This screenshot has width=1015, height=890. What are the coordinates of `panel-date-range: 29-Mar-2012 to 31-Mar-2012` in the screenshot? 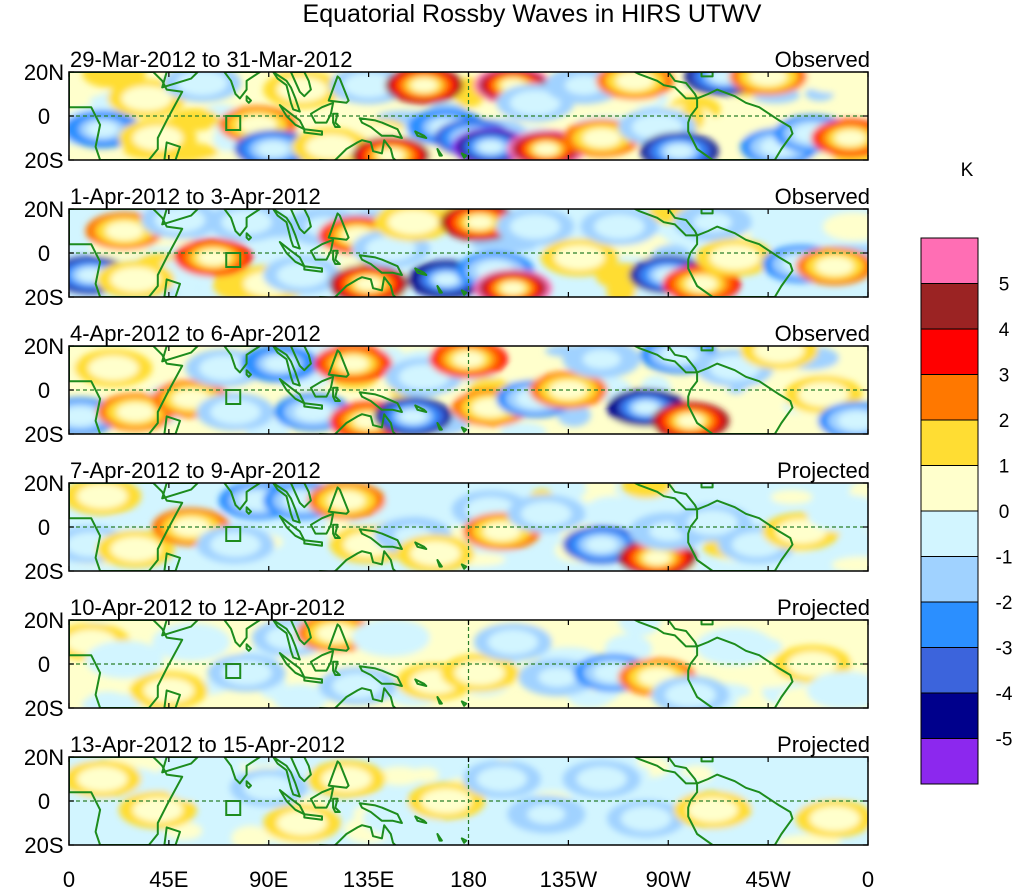 It's located at (211, 59).